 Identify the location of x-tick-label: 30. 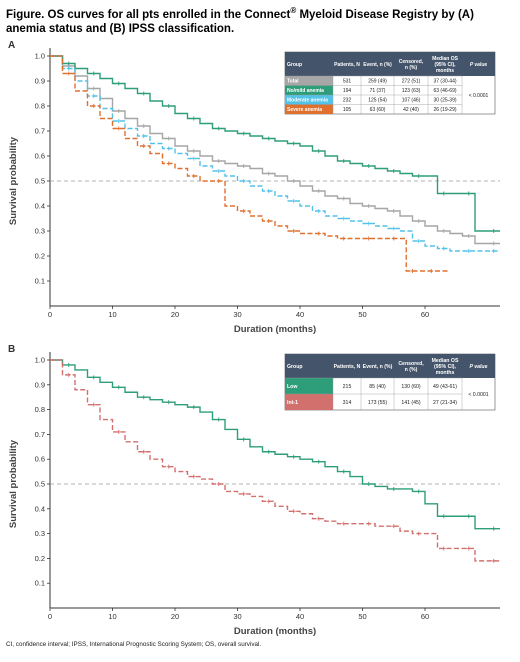
(237, 616).